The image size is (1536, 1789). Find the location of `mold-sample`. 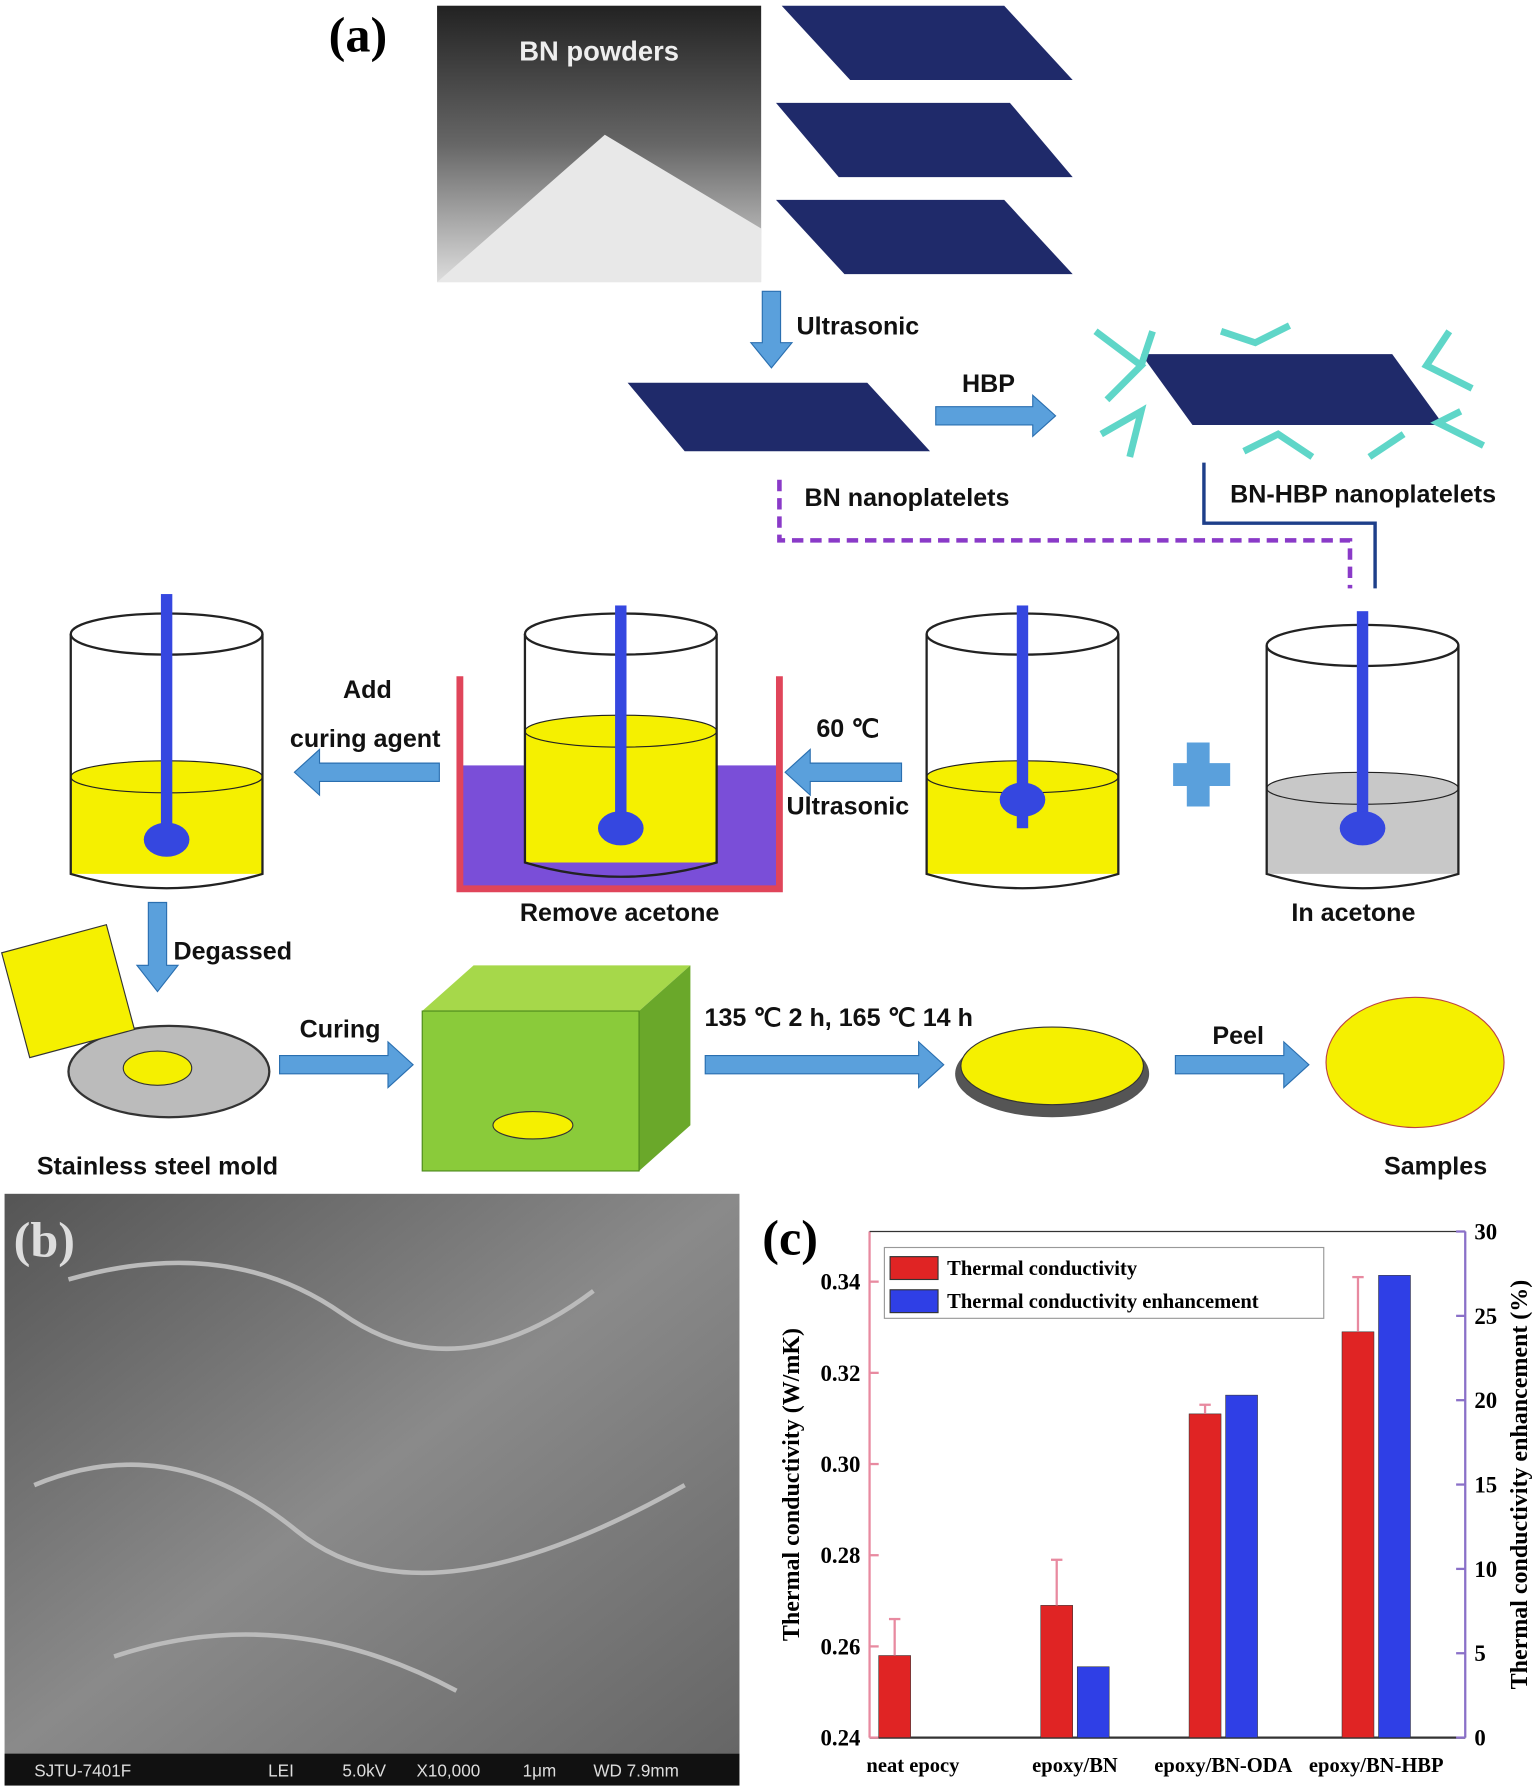

mold-sample is located at coordinates (157, 1068).